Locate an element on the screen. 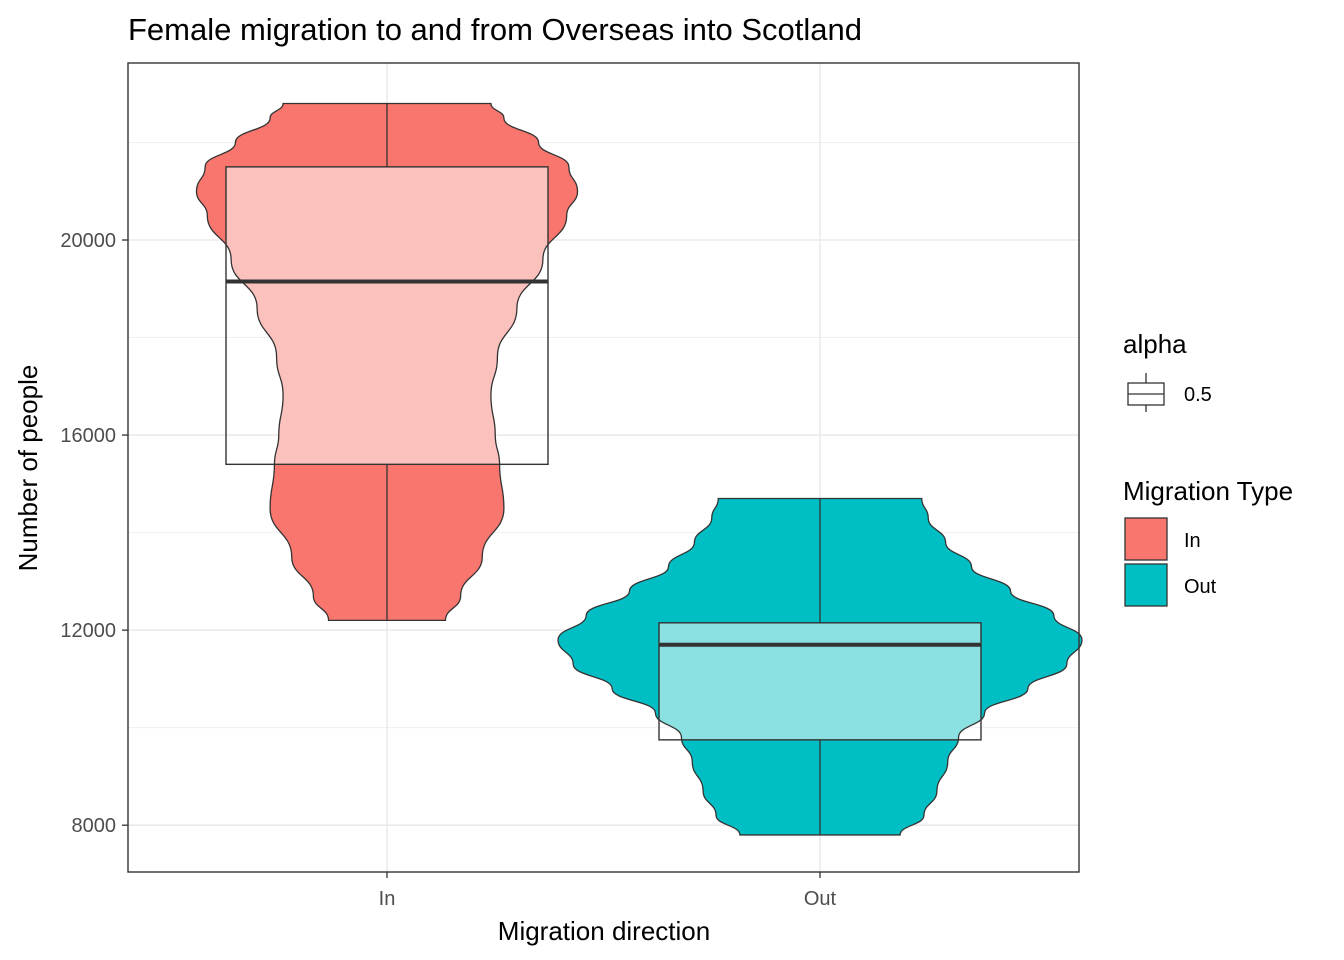 Image resolution: width=1344 pixels, height=960 pixels. box-in is located at coordinates (387, 316).